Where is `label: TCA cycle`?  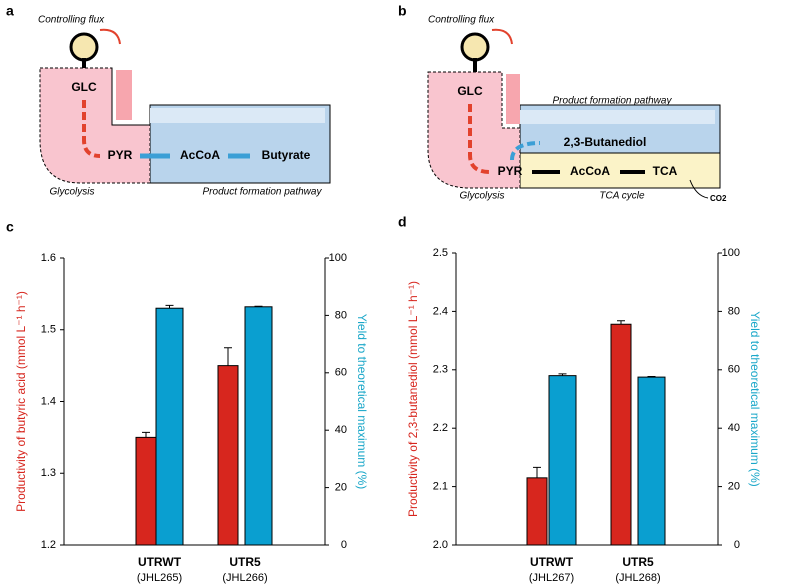
label: TCA cycle is located at coordinates (622, 196).